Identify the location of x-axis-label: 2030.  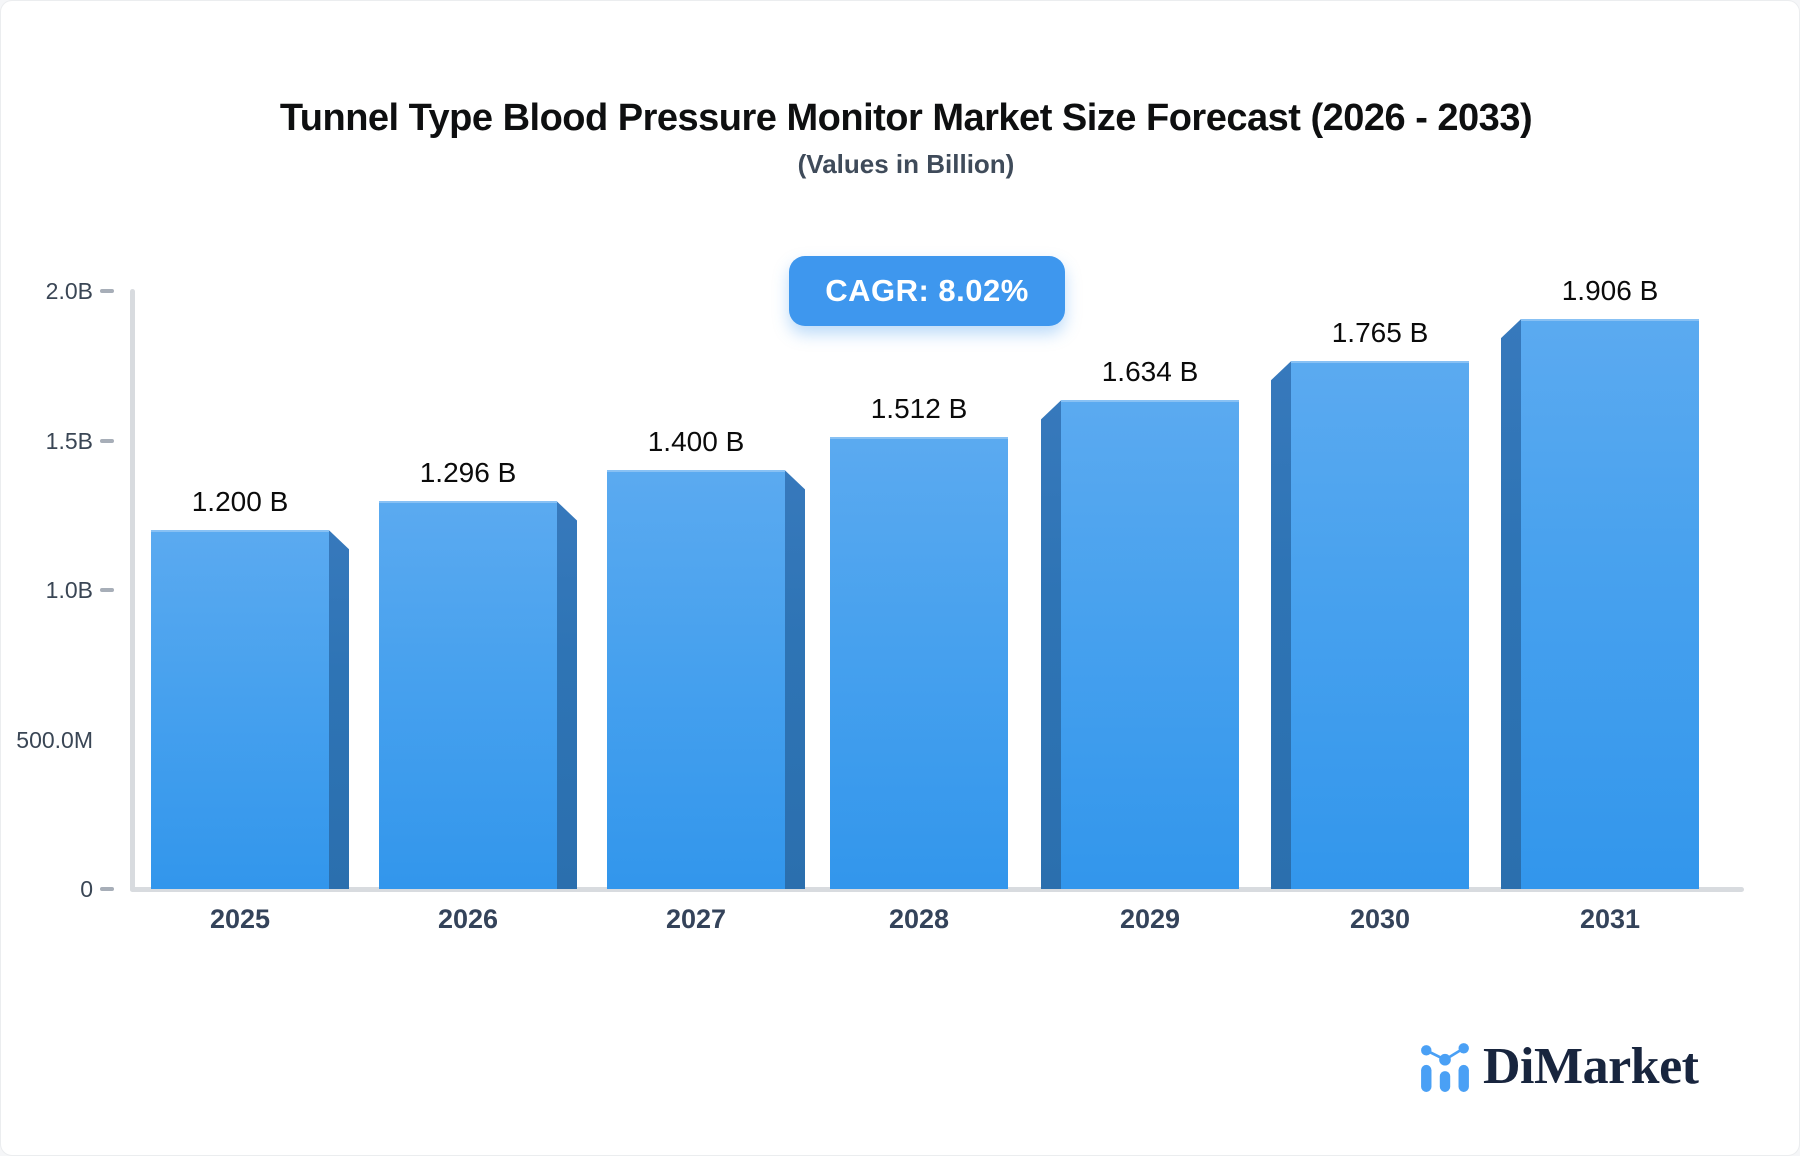
(1380, 919).